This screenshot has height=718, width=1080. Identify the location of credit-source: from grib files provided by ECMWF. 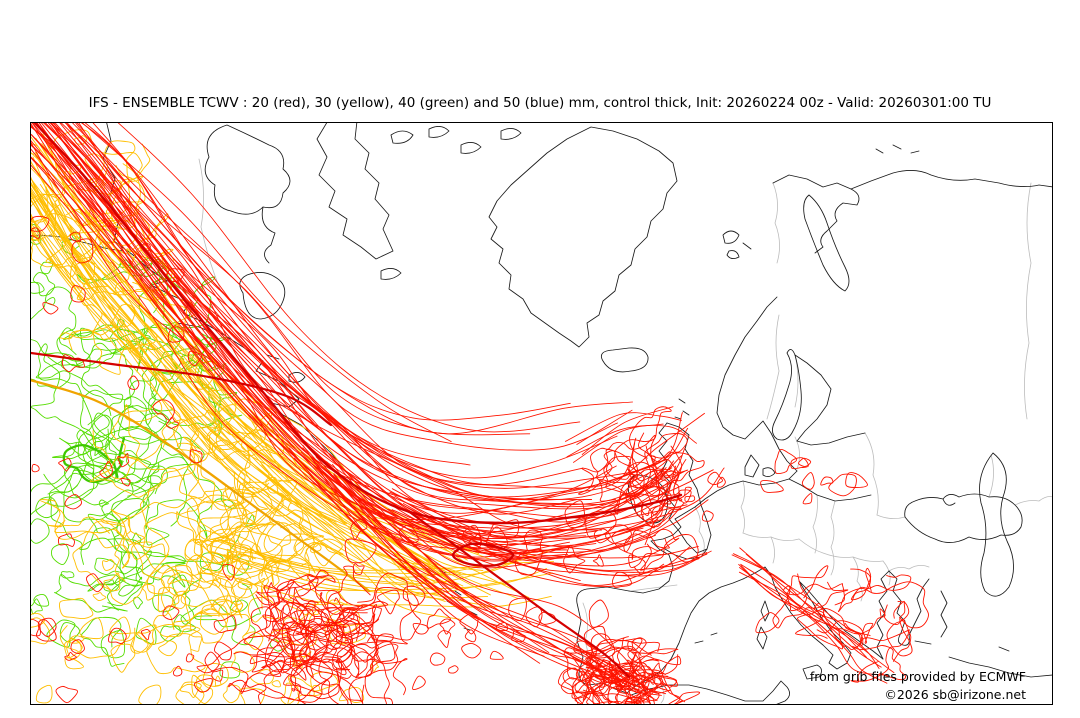
(917, 676).